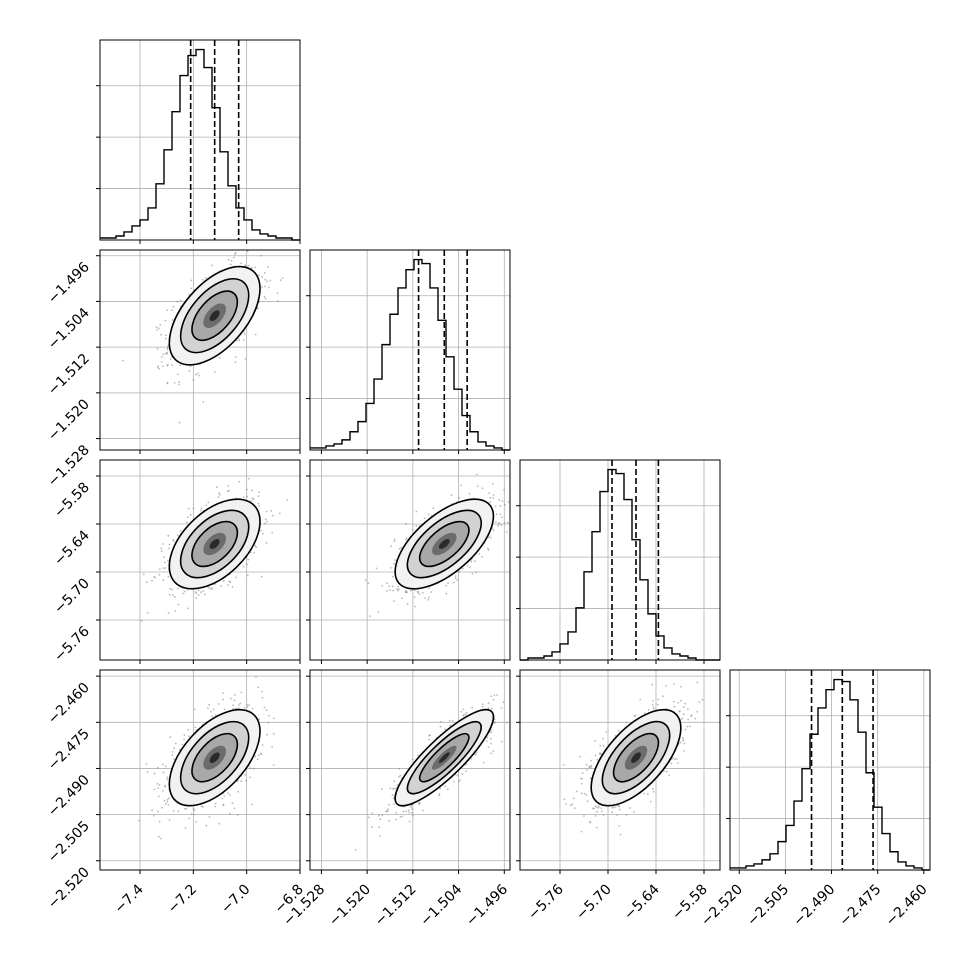 This screenshot has width=970, height=970. What do you see at coordinates (618, 796) in the screenshot?
I see `scatter-panel-3-2: −5.76 −5.70 −5.64 −5.58` at bounding box center [618, 796].